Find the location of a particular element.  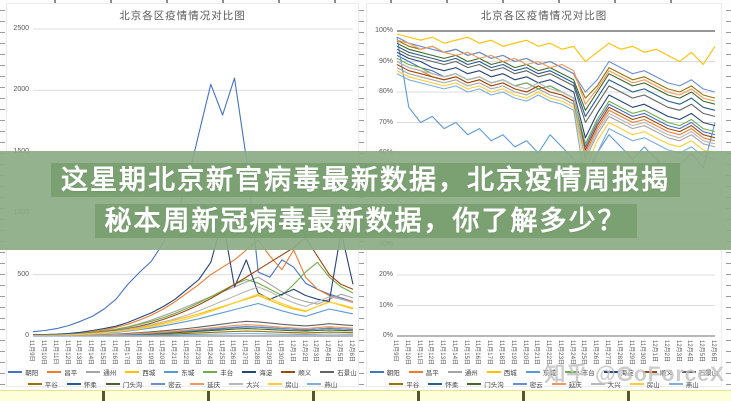

x-axis-label: 12月5日 is located at coordinates (339, 351).